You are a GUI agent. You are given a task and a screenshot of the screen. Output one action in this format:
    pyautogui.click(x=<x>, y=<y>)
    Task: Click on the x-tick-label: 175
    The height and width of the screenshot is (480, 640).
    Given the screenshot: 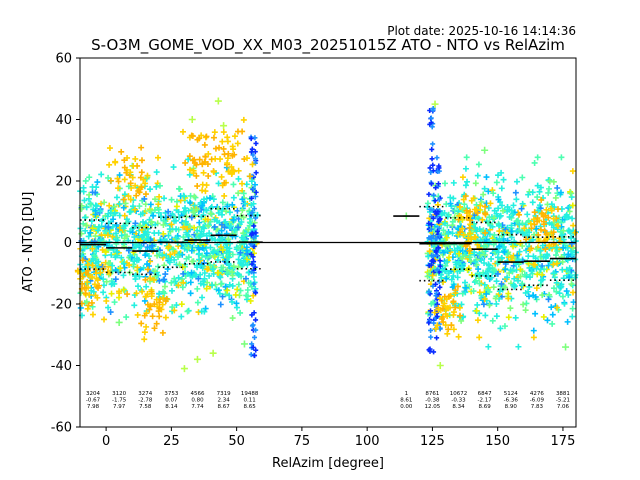 What is the action you would take?
    pyautogui.click(x=563, y=441)
    